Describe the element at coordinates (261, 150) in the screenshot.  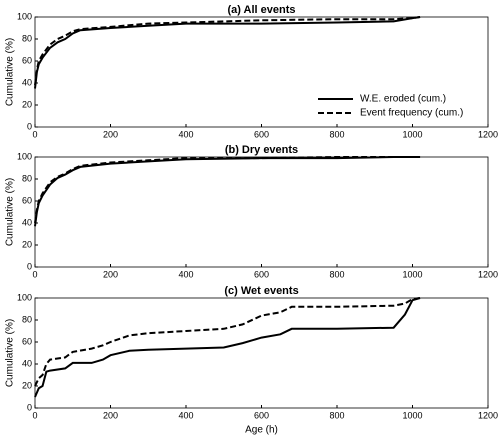
I see `chart-title: (b) Dry events` at that location.